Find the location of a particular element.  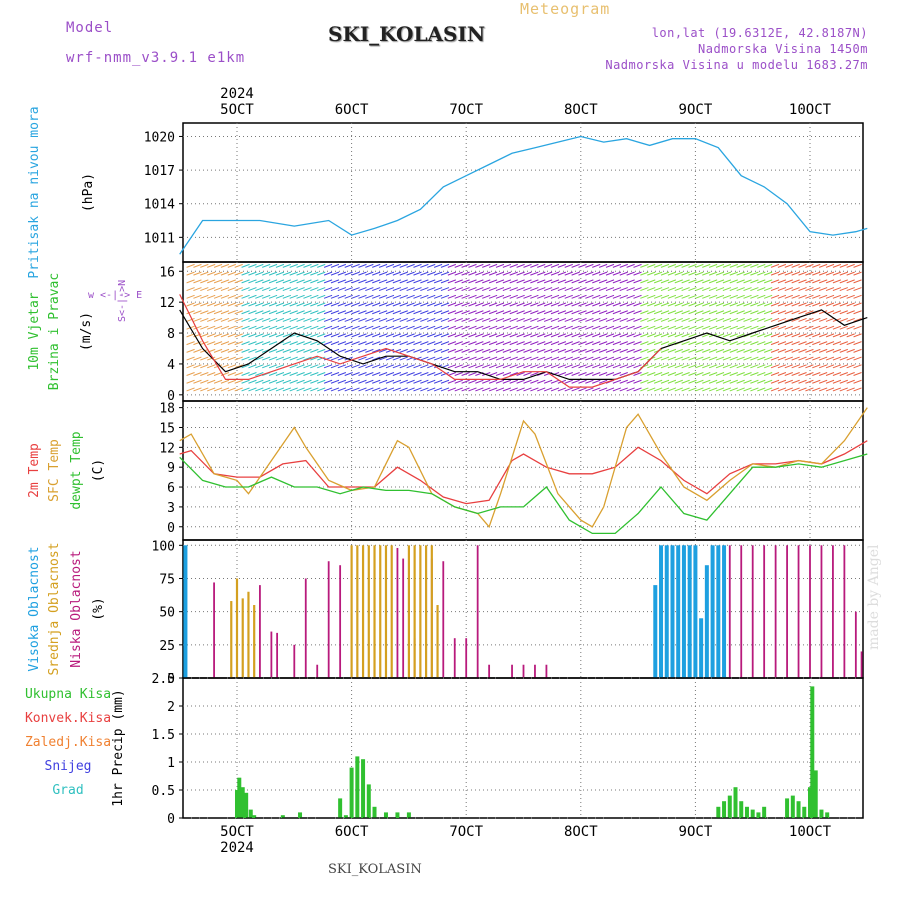

panel-frame-pressure is located at coordinates (523, 192).